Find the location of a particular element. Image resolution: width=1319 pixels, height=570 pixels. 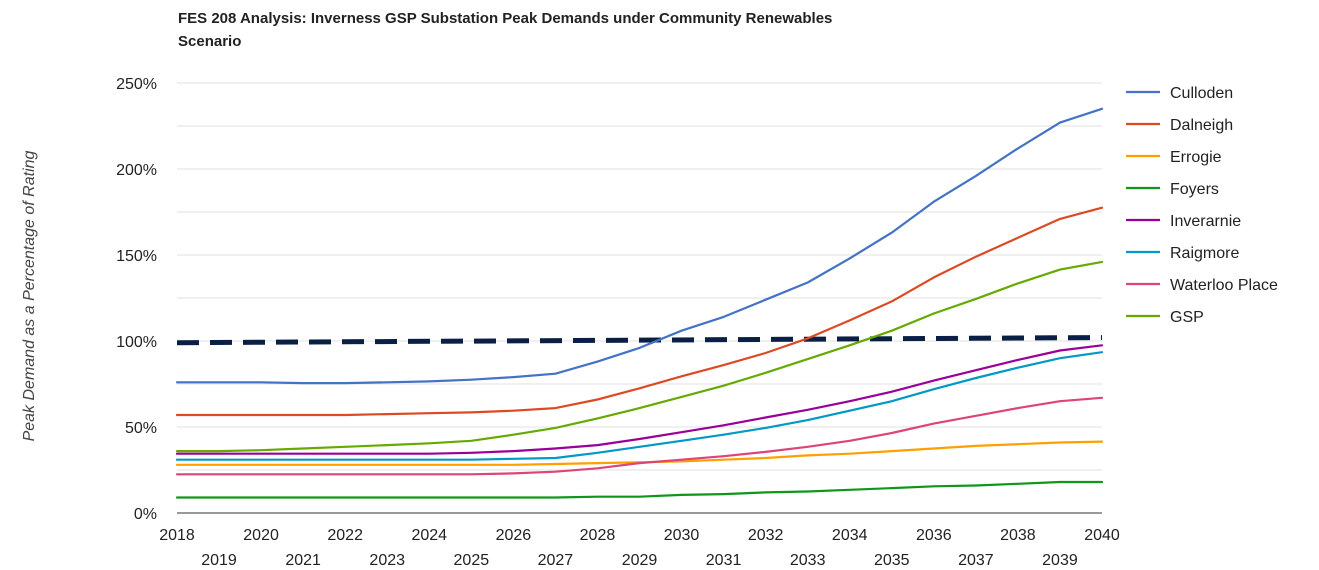

legend-label: Culloden is located at coordinates (1201, 93).